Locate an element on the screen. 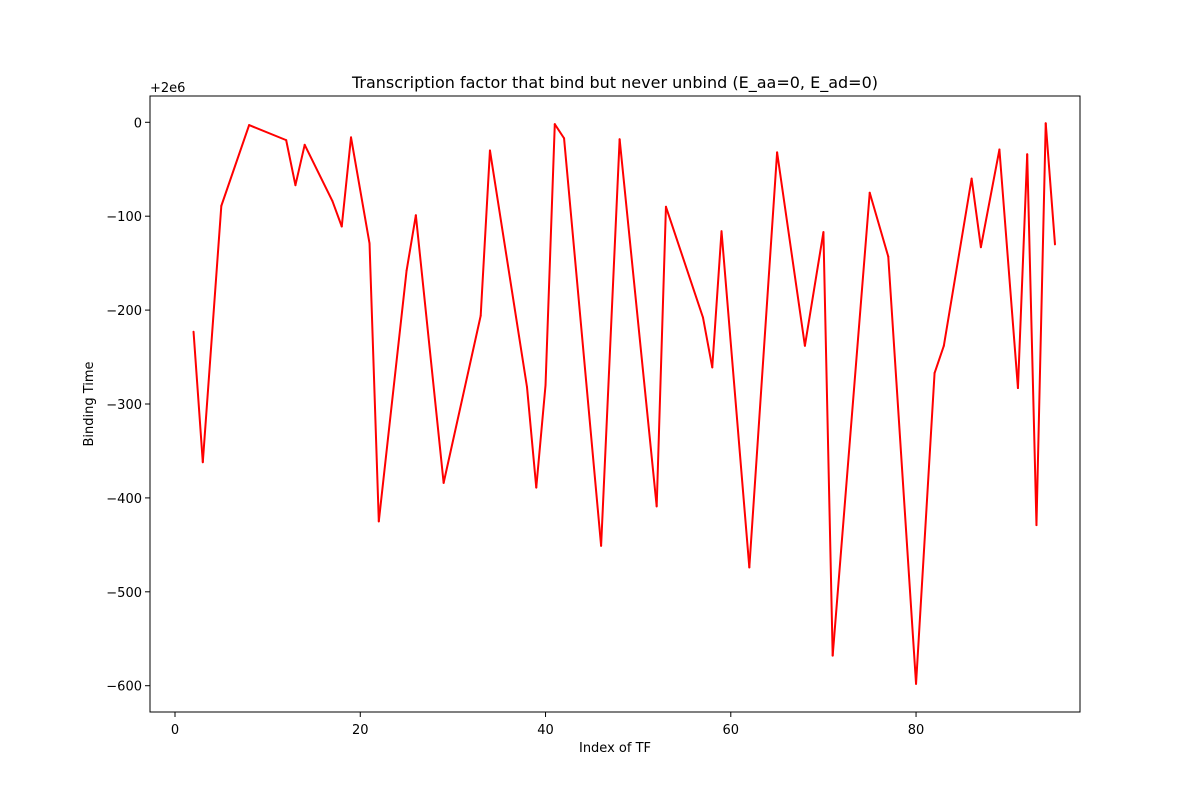 The width and height of the screenshot is (1200, 800). x-ticks: 0 20 40 60 80 is located at coordinates (547, 725).